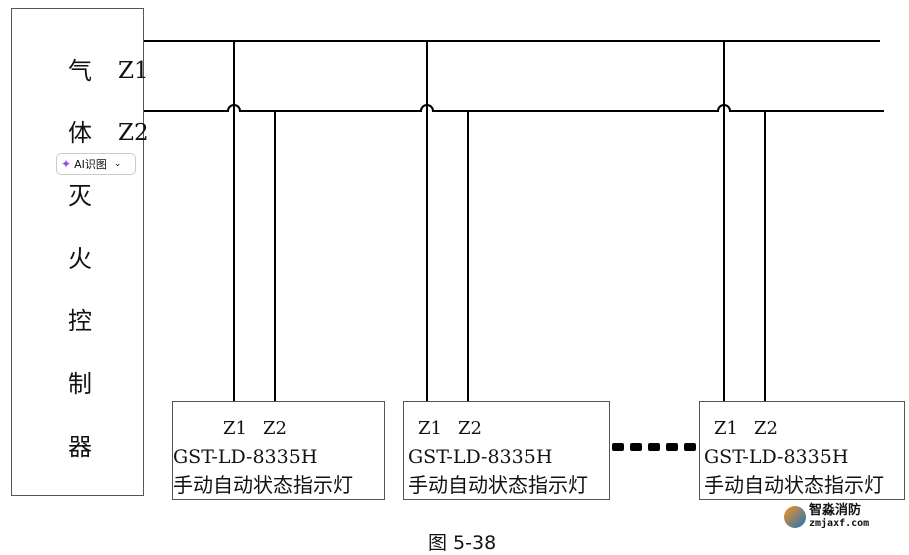 This screenshot has width=909, height=555. What do you see at coordinates (117, 164) in the screenshot?
I see `chevron-down-icon: ⌄` at bounding box center [117, 164].